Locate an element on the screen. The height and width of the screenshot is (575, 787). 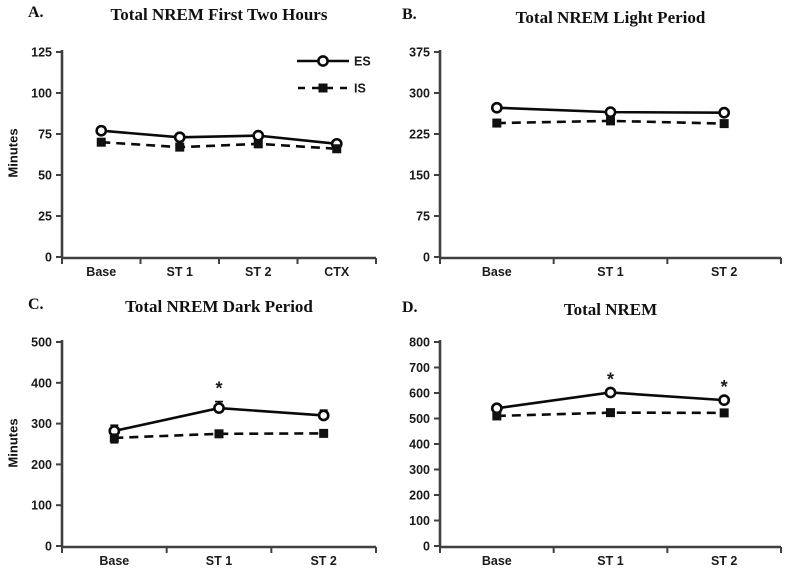
category-label: CTX is located at coordinates (337, 272).